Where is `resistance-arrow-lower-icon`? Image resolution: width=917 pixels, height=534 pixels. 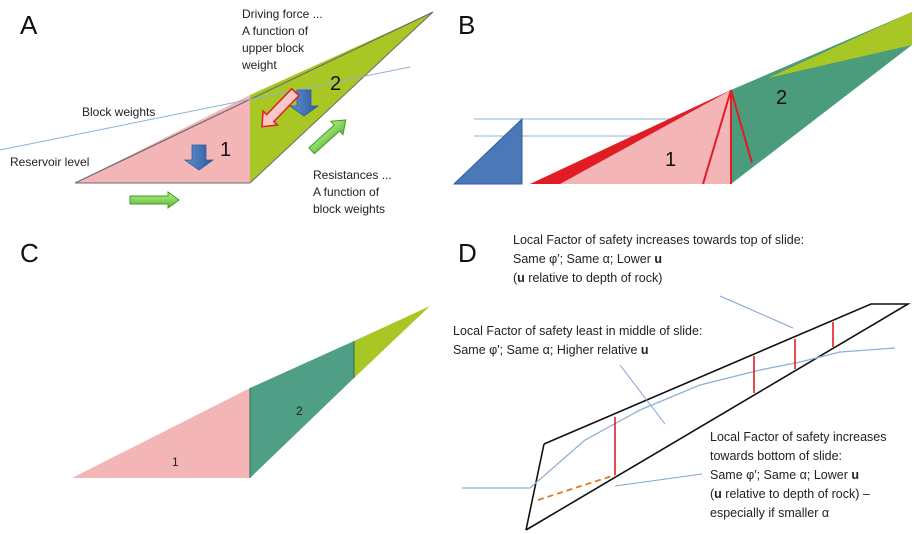
resistance-arrow-lower-icon is located at coordinates (154, 200).